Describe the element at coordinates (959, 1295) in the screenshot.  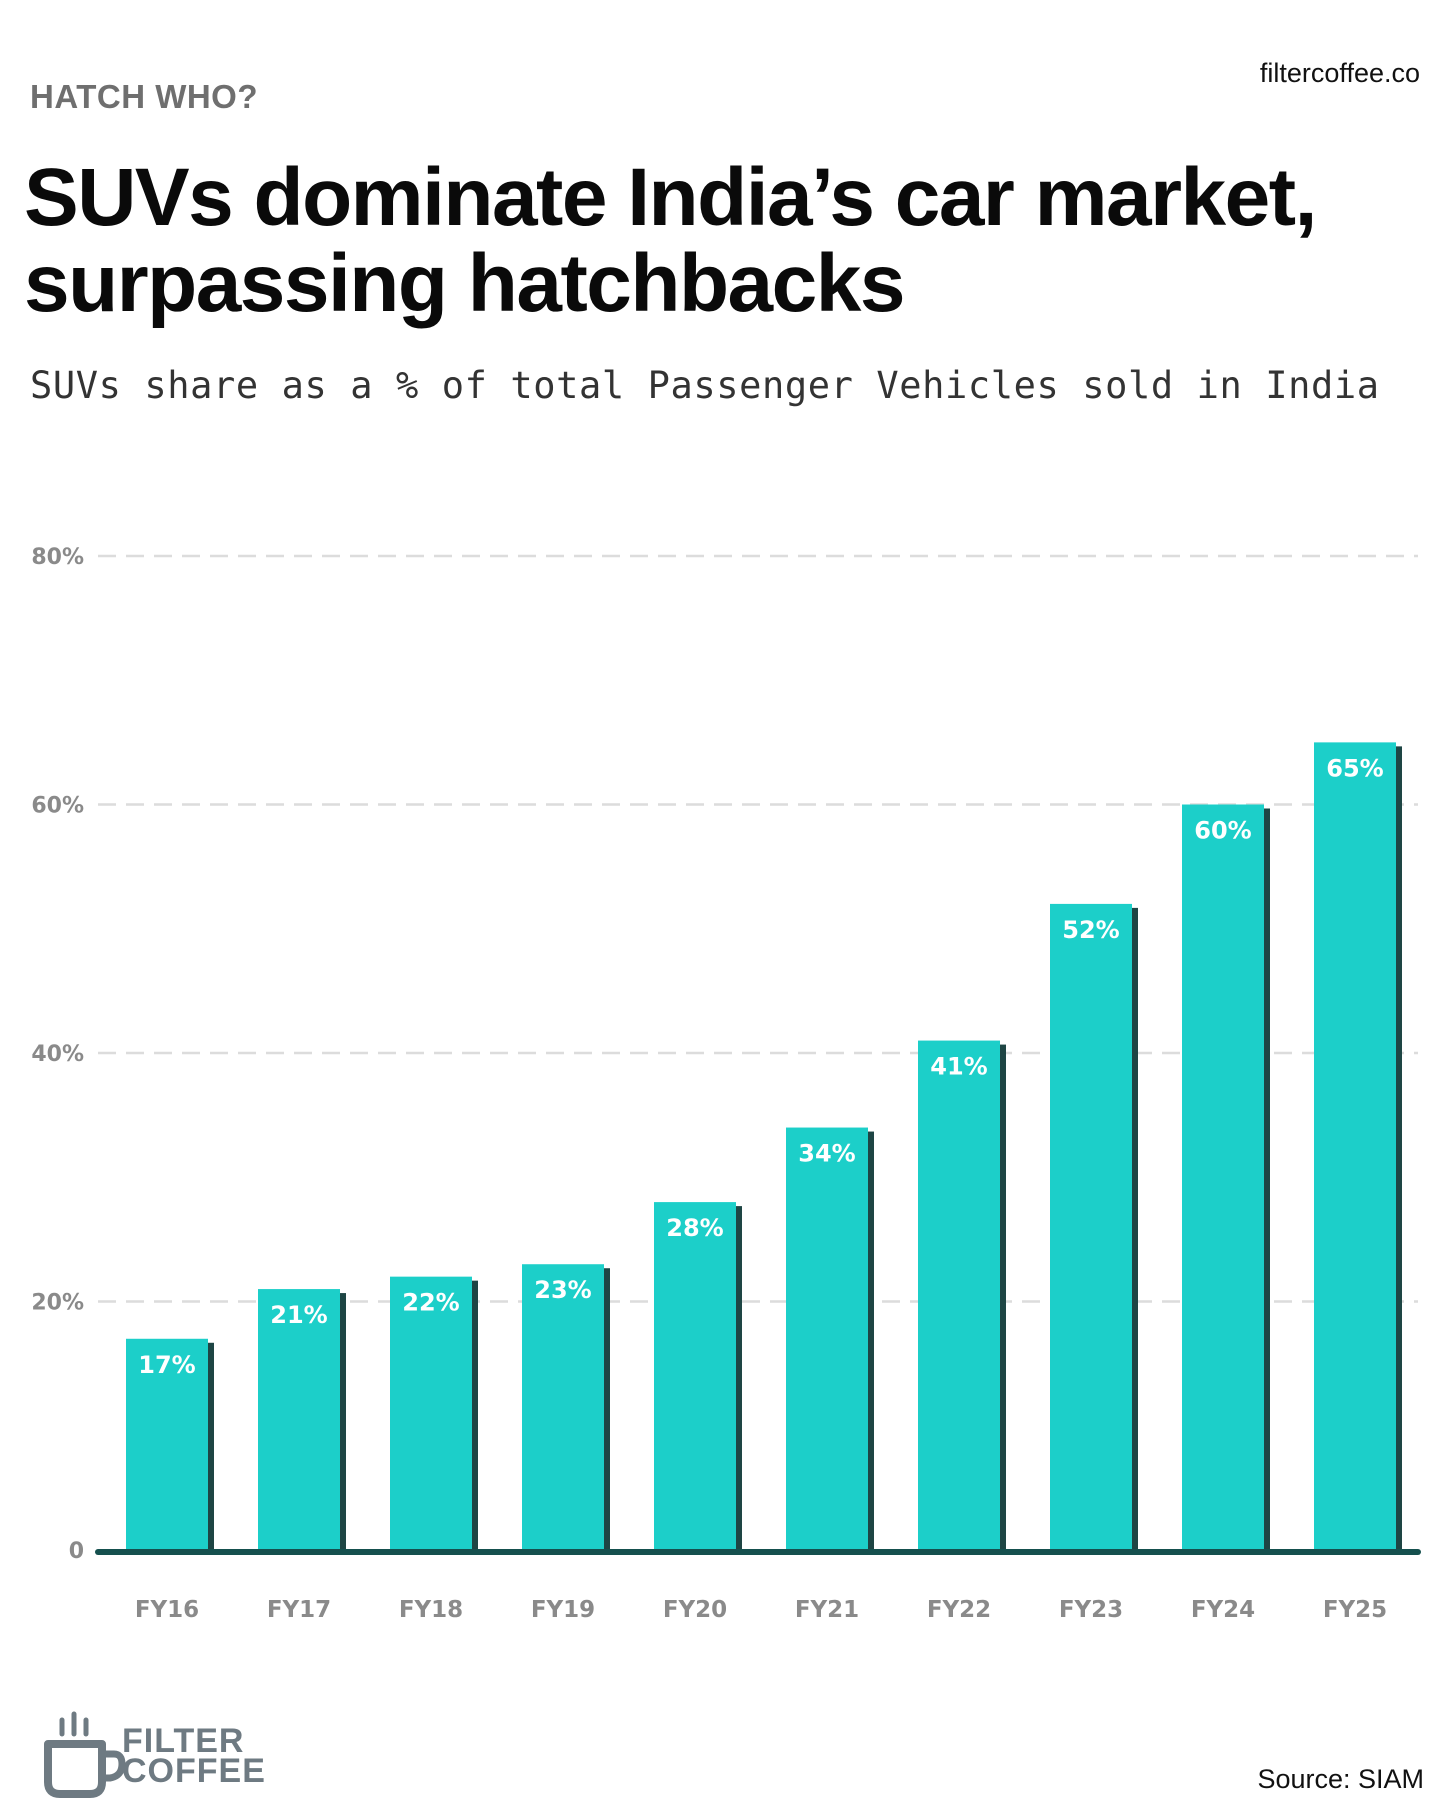
I see `bar-fy22` at that location.